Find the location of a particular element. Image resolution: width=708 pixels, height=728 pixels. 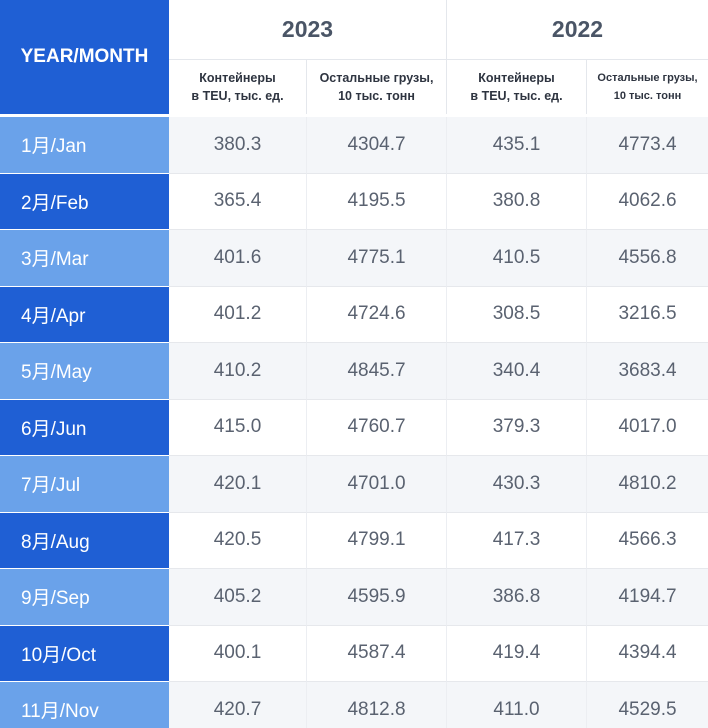

other-cargo-2023-cell: 4701.0 is located at coordinates (377, 484).